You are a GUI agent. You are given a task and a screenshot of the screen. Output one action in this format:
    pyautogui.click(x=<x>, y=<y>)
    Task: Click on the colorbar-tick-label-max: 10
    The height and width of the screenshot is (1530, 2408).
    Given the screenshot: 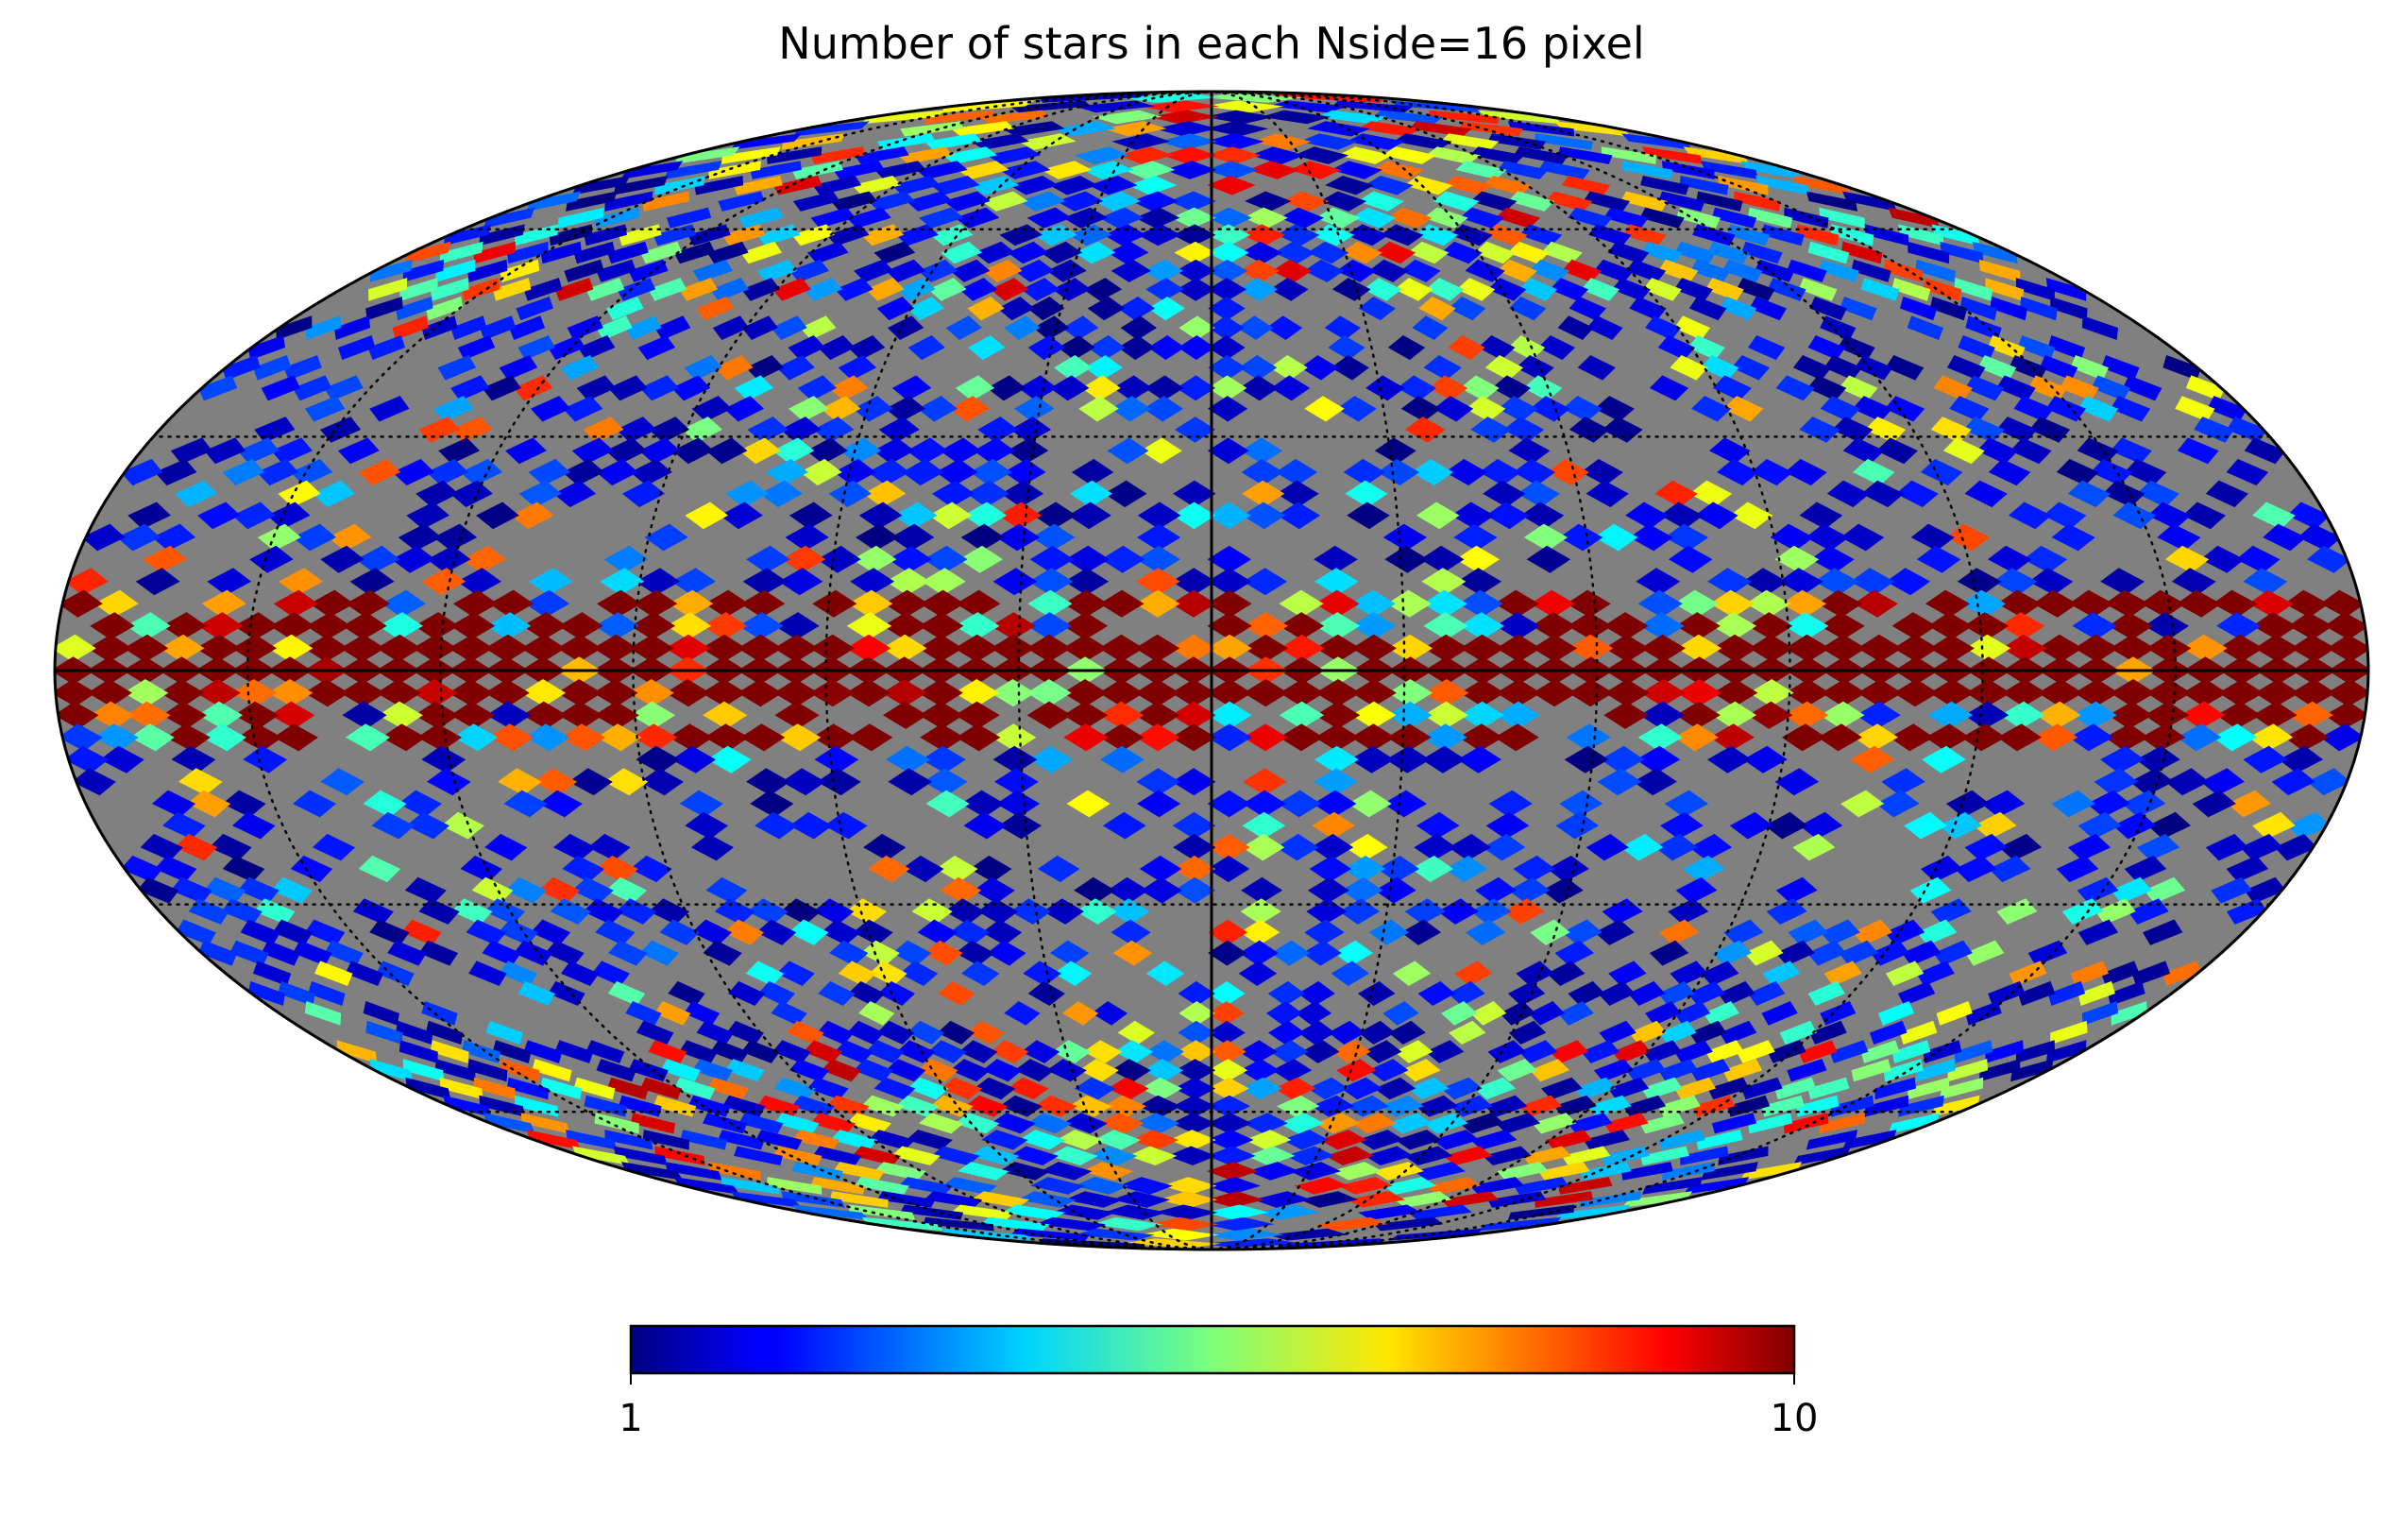 What is the action you would take?
    pyautogui.click(x=1795, y=1418)
    